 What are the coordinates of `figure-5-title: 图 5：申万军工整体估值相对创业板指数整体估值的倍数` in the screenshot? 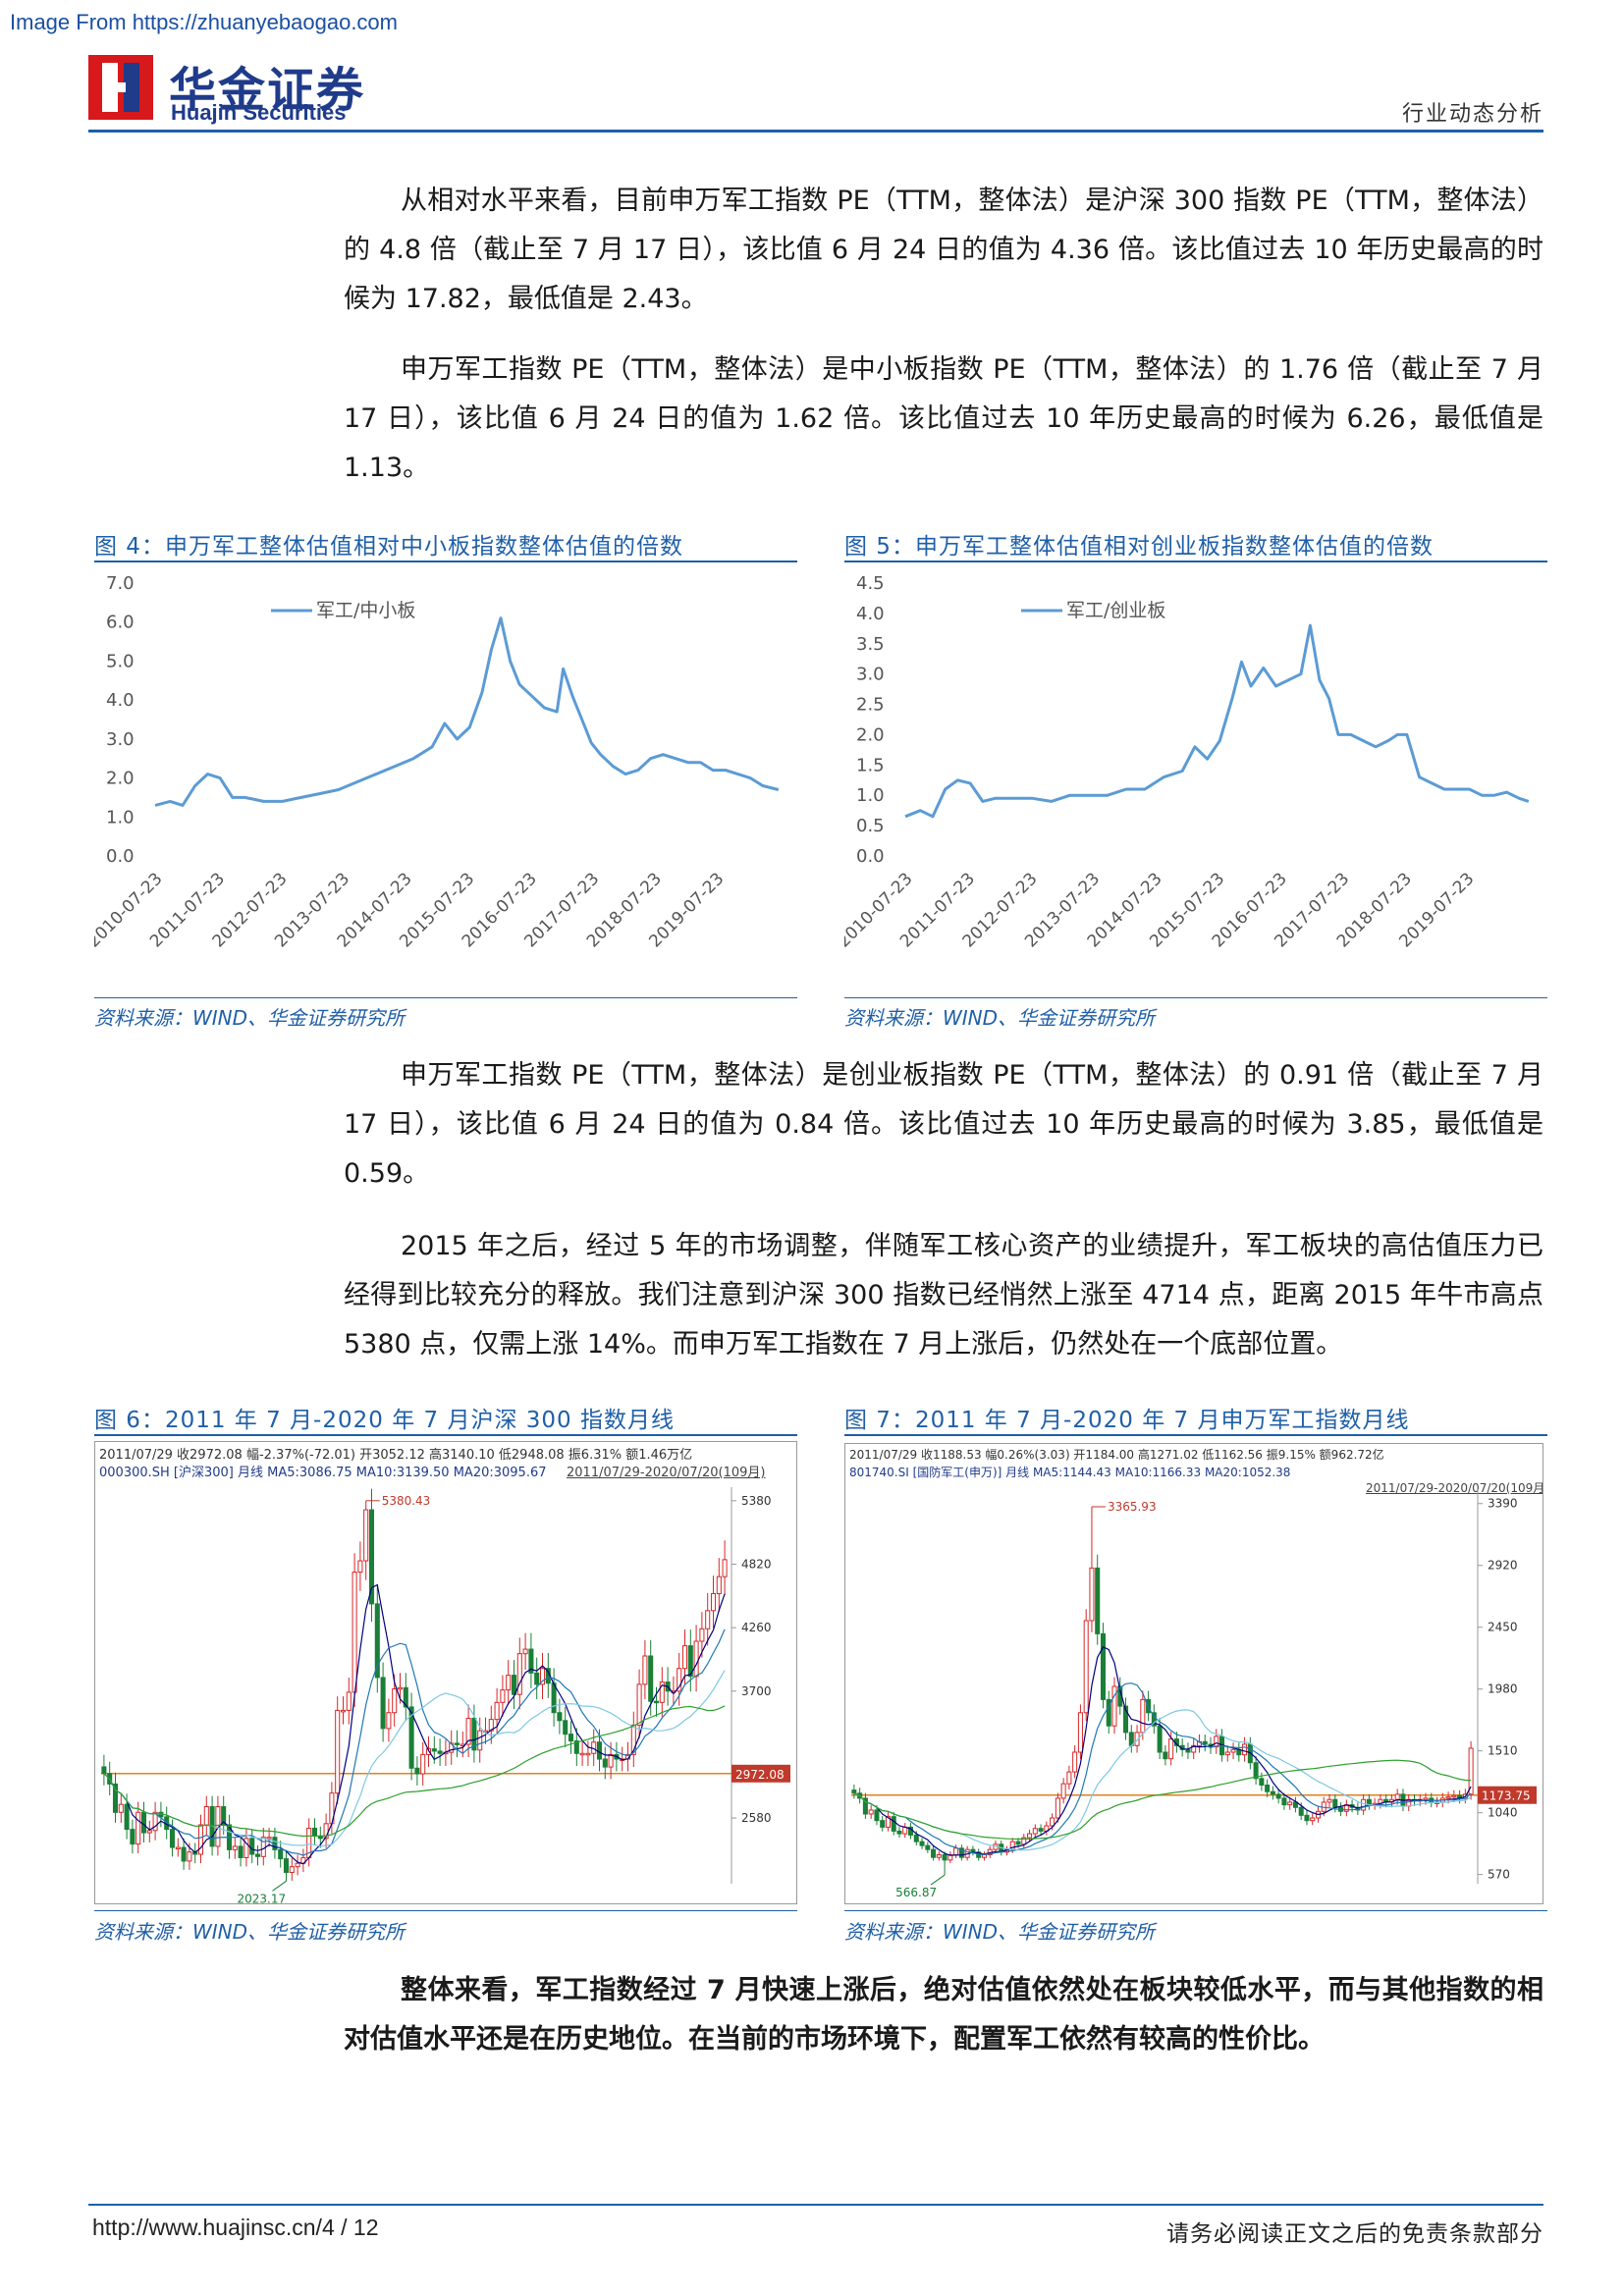 It's located at (1139, 547).